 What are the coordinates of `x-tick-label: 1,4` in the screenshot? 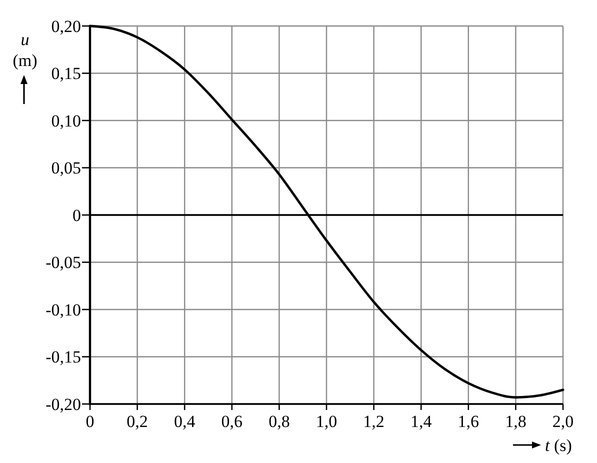 It's located at (421, 421).